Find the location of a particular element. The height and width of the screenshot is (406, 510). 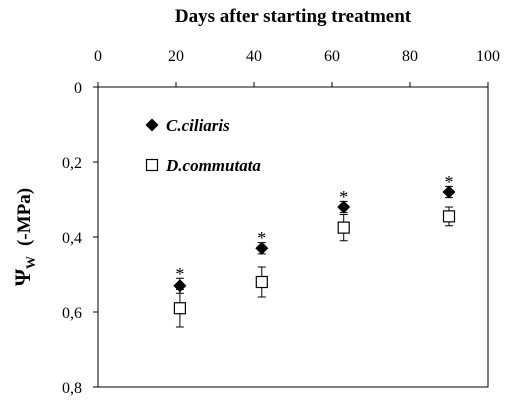

y-tick-label: 0,2 is located at coordinates (72, 163).